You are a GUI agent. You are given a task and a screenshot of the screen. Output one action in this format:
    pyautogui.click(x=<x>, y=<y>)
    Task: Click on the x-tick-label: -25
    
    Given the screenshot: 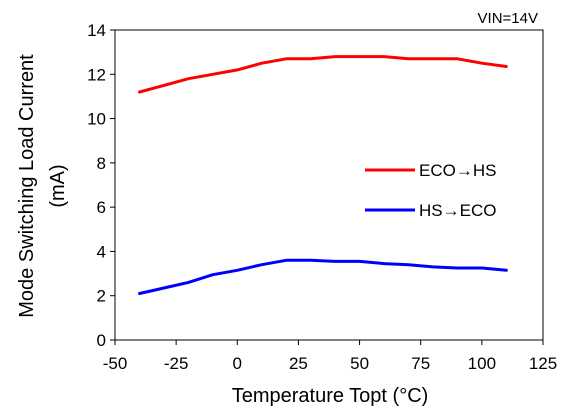 What is the action you would take?
    pyautogui.click(x=176, y=363)
    